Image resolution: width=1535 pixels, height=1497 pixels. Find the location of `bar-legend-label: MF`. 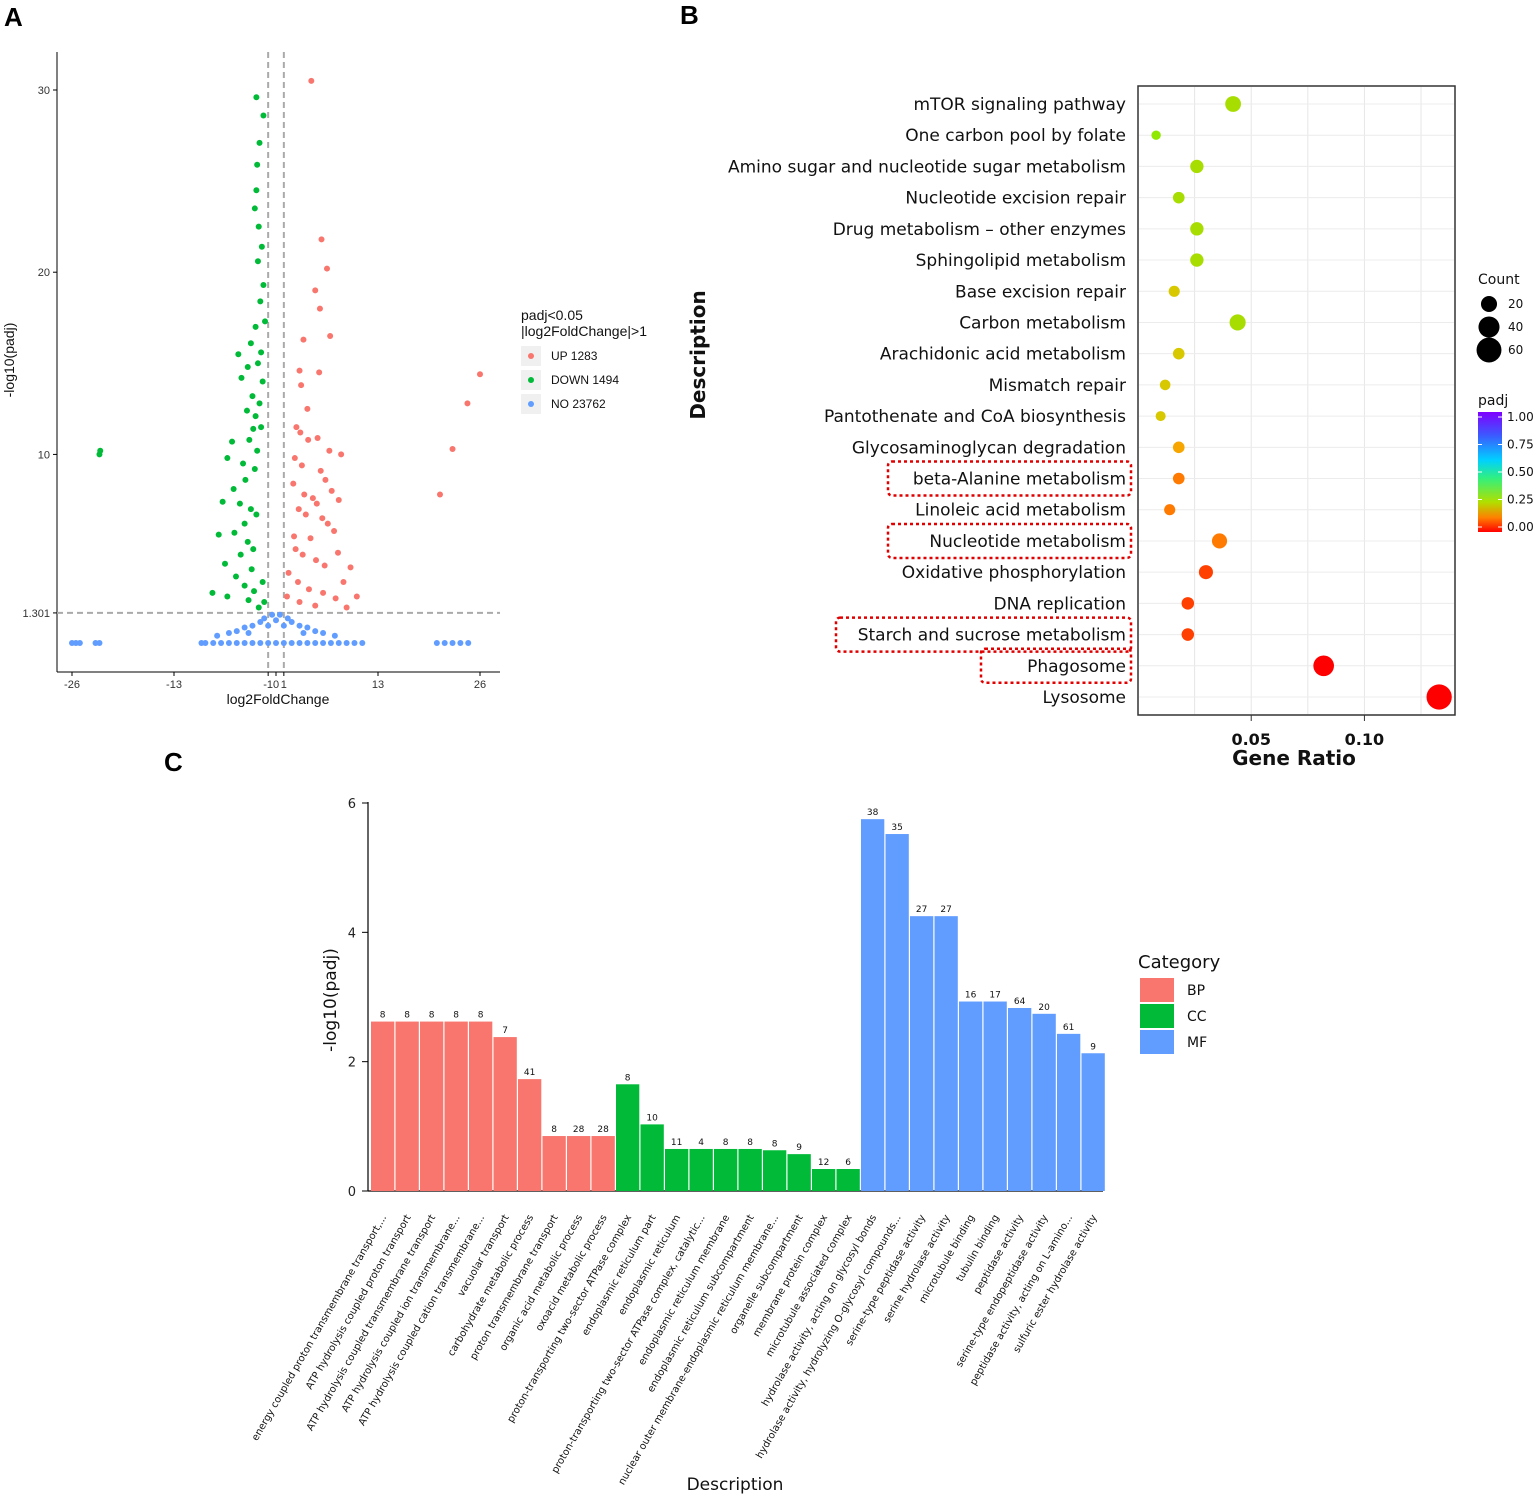

bar-legend-label: MF is located at coordinates (1197, 1043).